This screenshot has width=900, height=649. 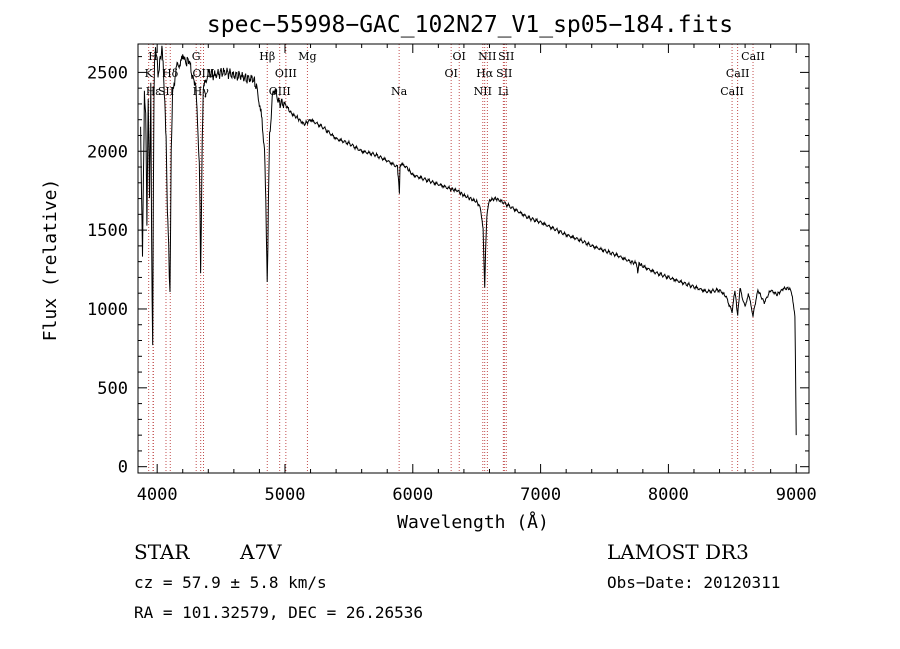 What do you see at coordinates (154, 91) in the screenshot?
I see `line-label: Hε` at bounding box center [154, 91].